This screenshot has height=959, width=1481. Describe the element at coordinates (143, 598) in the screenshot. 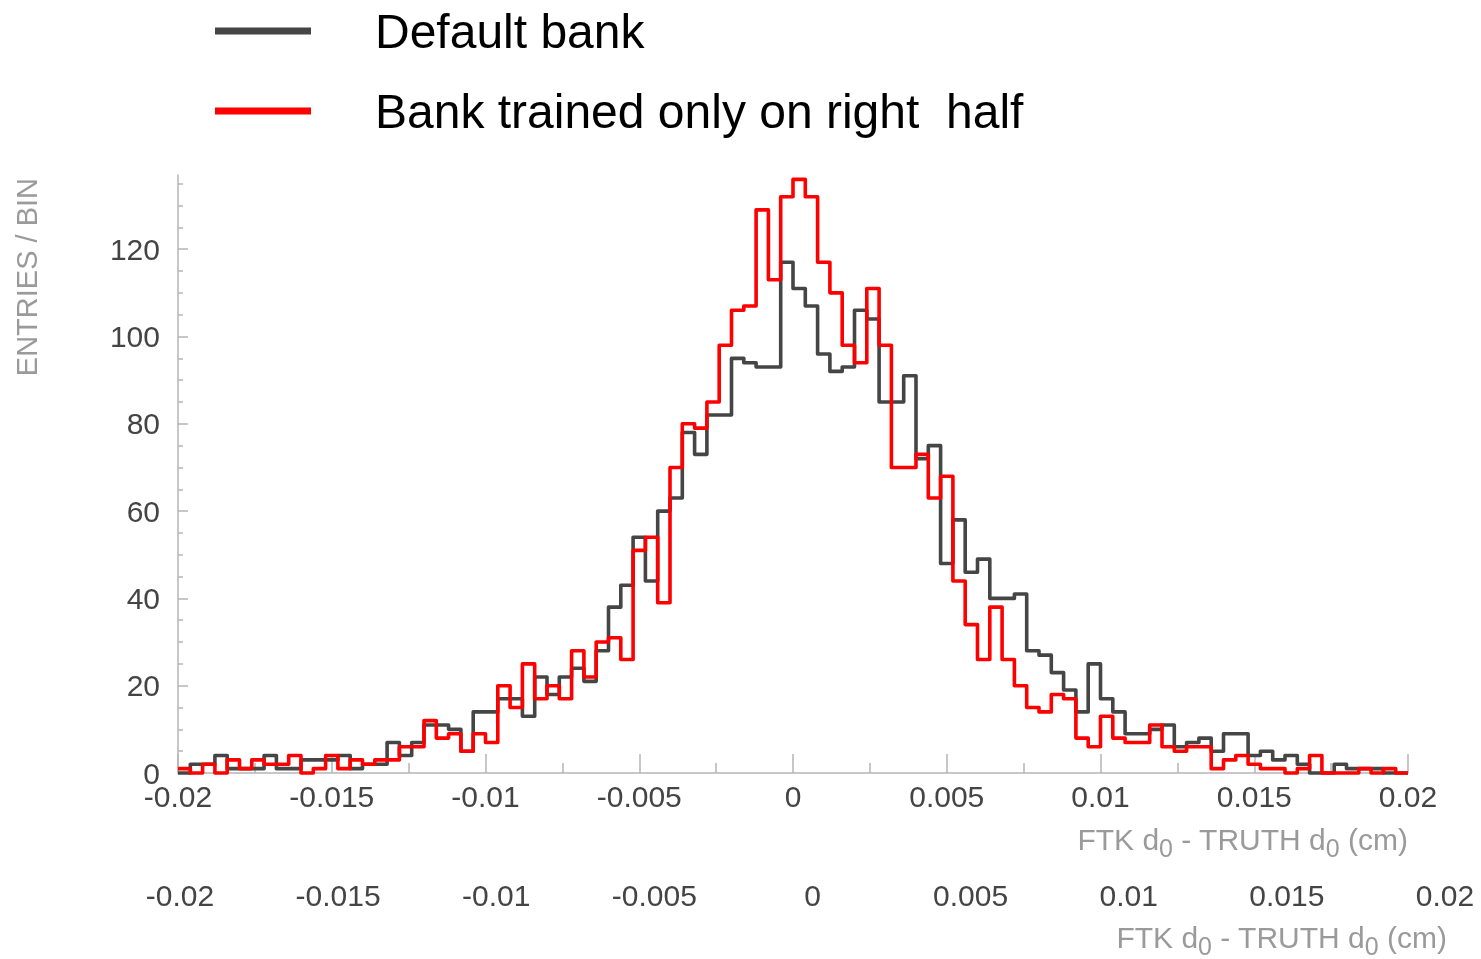

I see `y-tick-label: 40` at that location.